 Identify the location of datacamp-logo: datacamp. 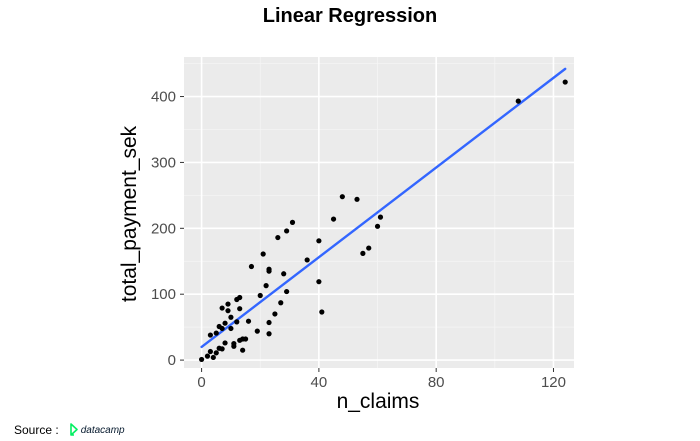
(97, 430).